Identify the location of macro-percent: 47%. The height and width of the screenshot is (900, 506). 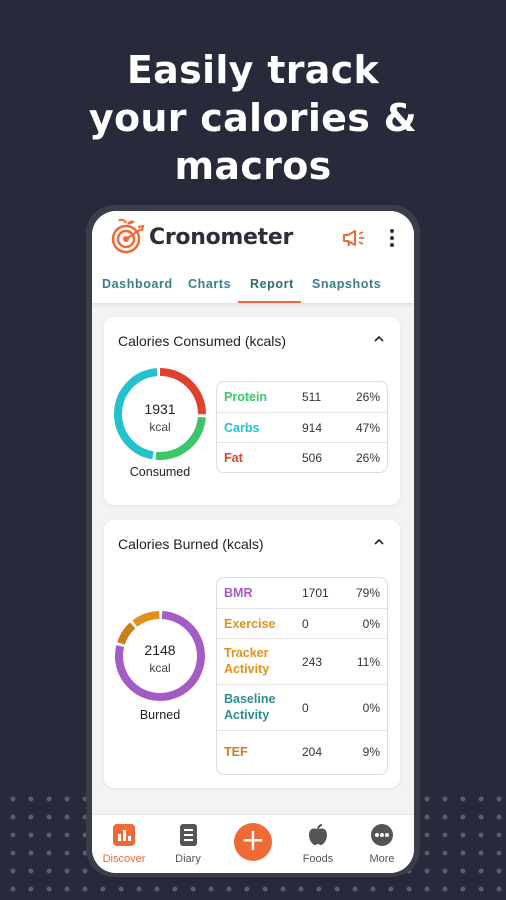
(367, 428).